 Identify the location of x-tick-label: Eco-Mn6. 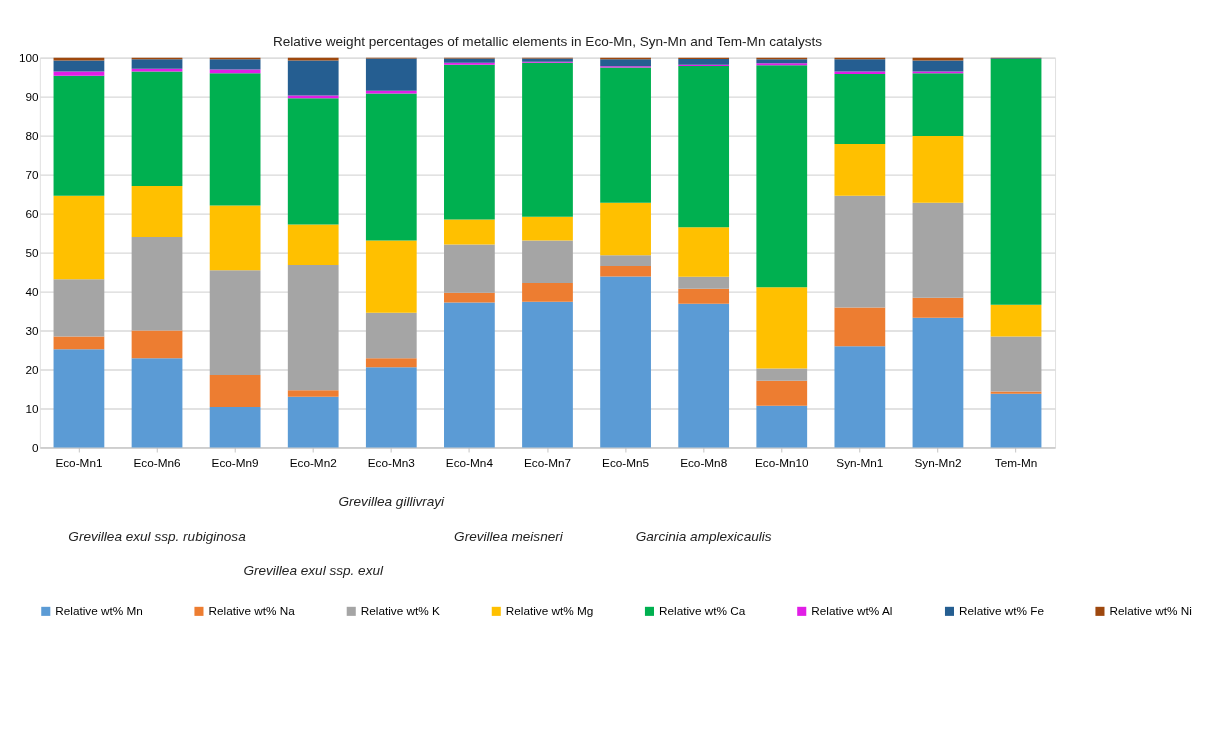
(157, 462).